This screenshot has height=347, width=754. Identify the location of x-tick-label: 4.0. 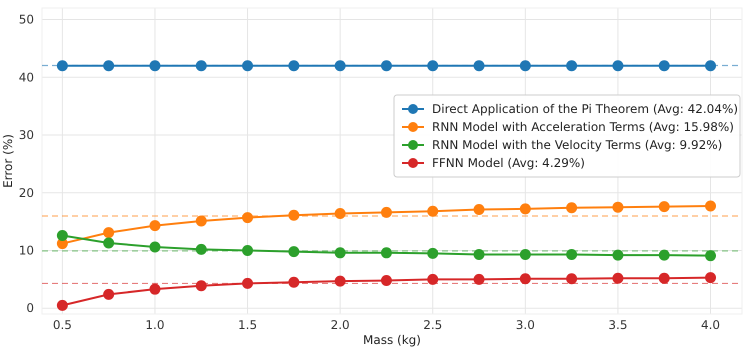
(710, 325).